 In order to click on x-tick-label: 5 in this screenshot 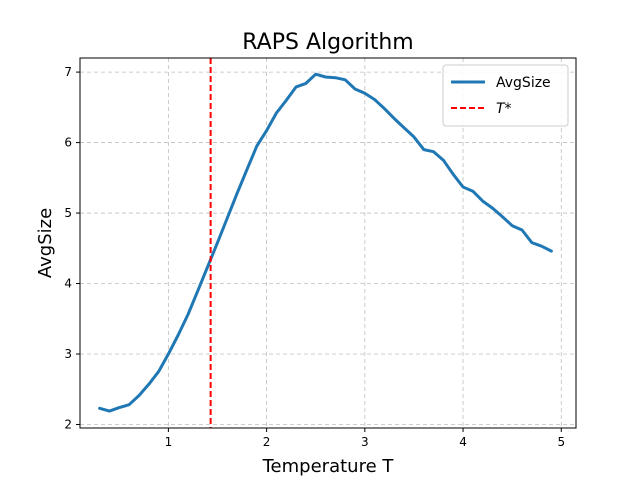, I will do `click(561, 442)`.